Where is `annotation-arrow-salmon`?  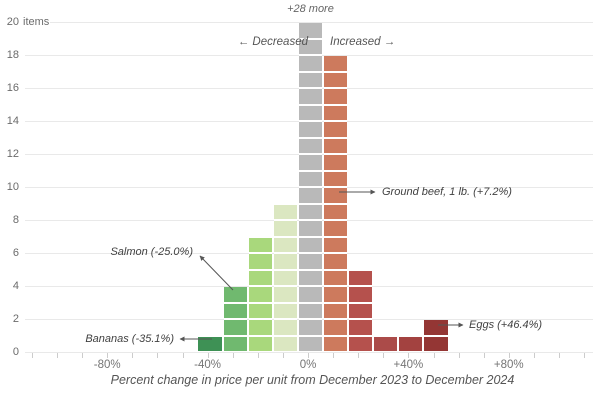 annotation-arrow-salmon is located at coordinates (216, 273).